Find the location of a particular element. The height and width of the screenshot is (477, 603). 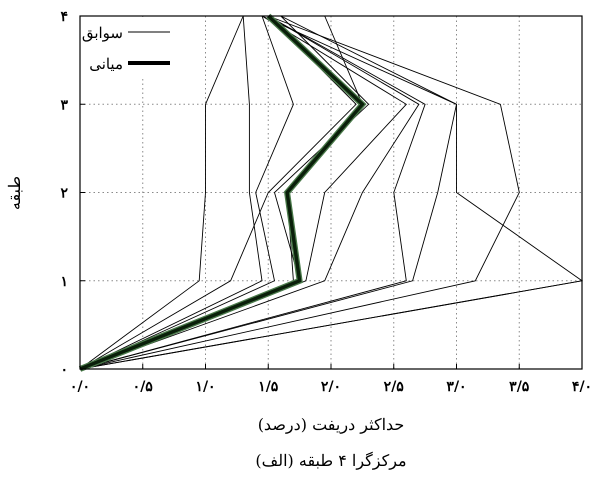

y-axis-title: طبقه is located at coordinates (14, 193).